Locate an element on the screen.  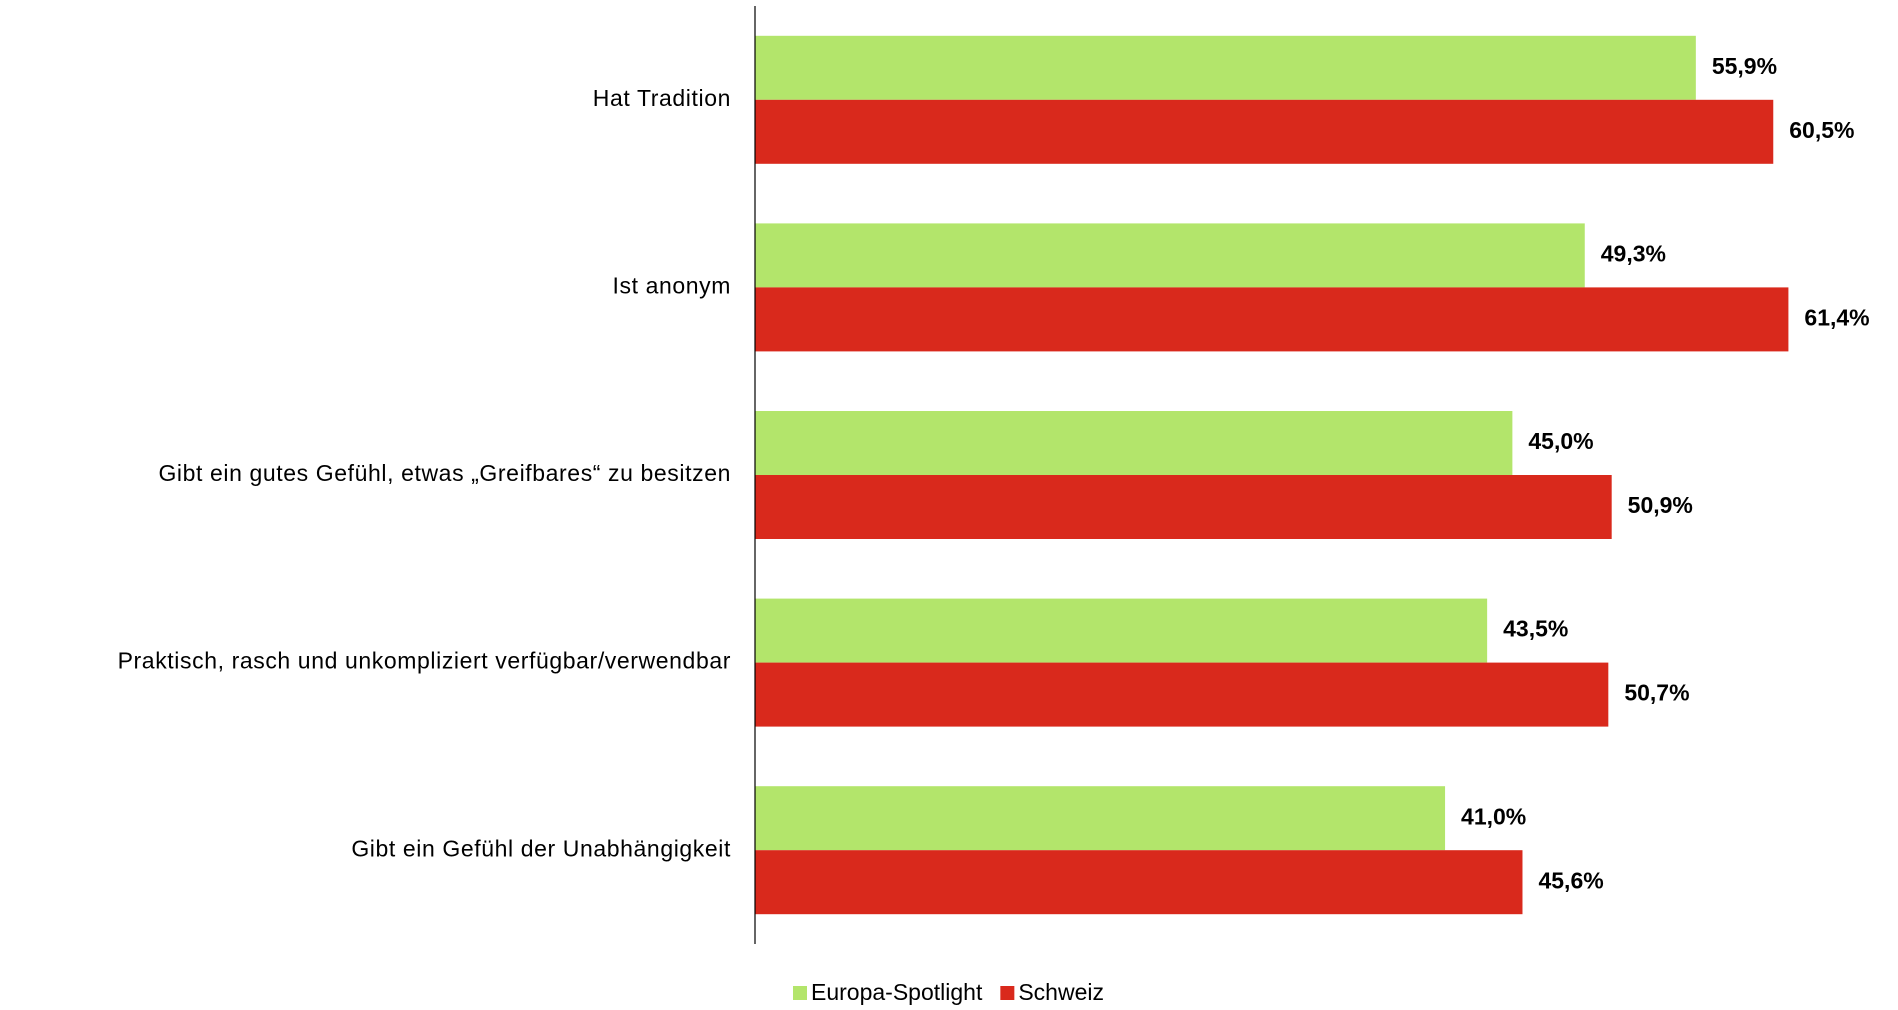
value-label: 50,9% is located at coordinates (1660, 505).